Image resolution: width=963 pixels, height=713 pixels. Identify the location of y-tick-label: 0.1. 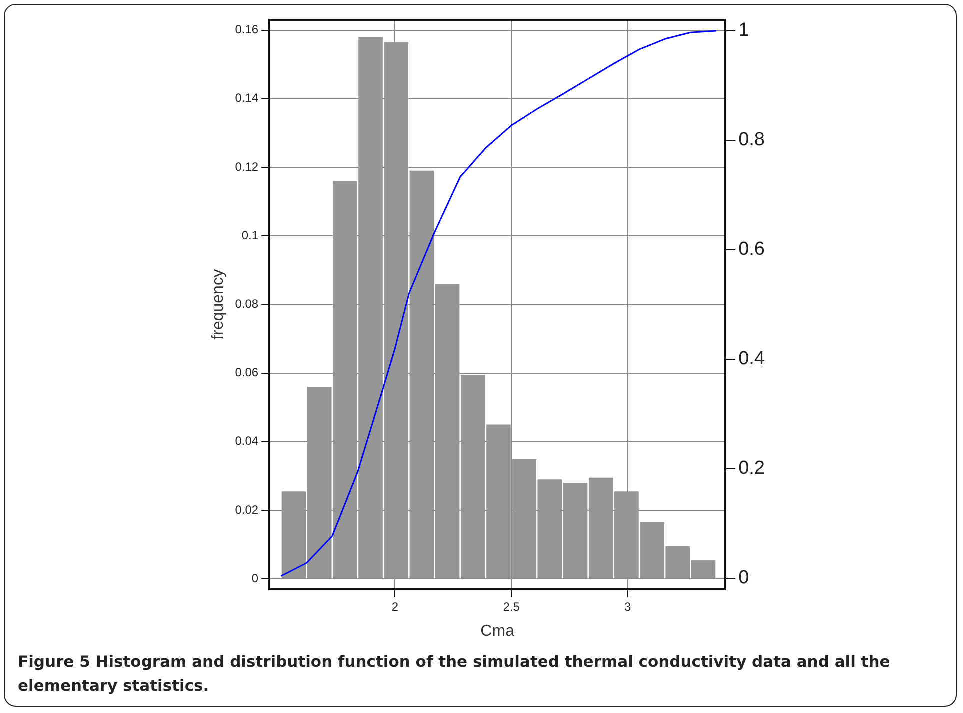
(250, 235).